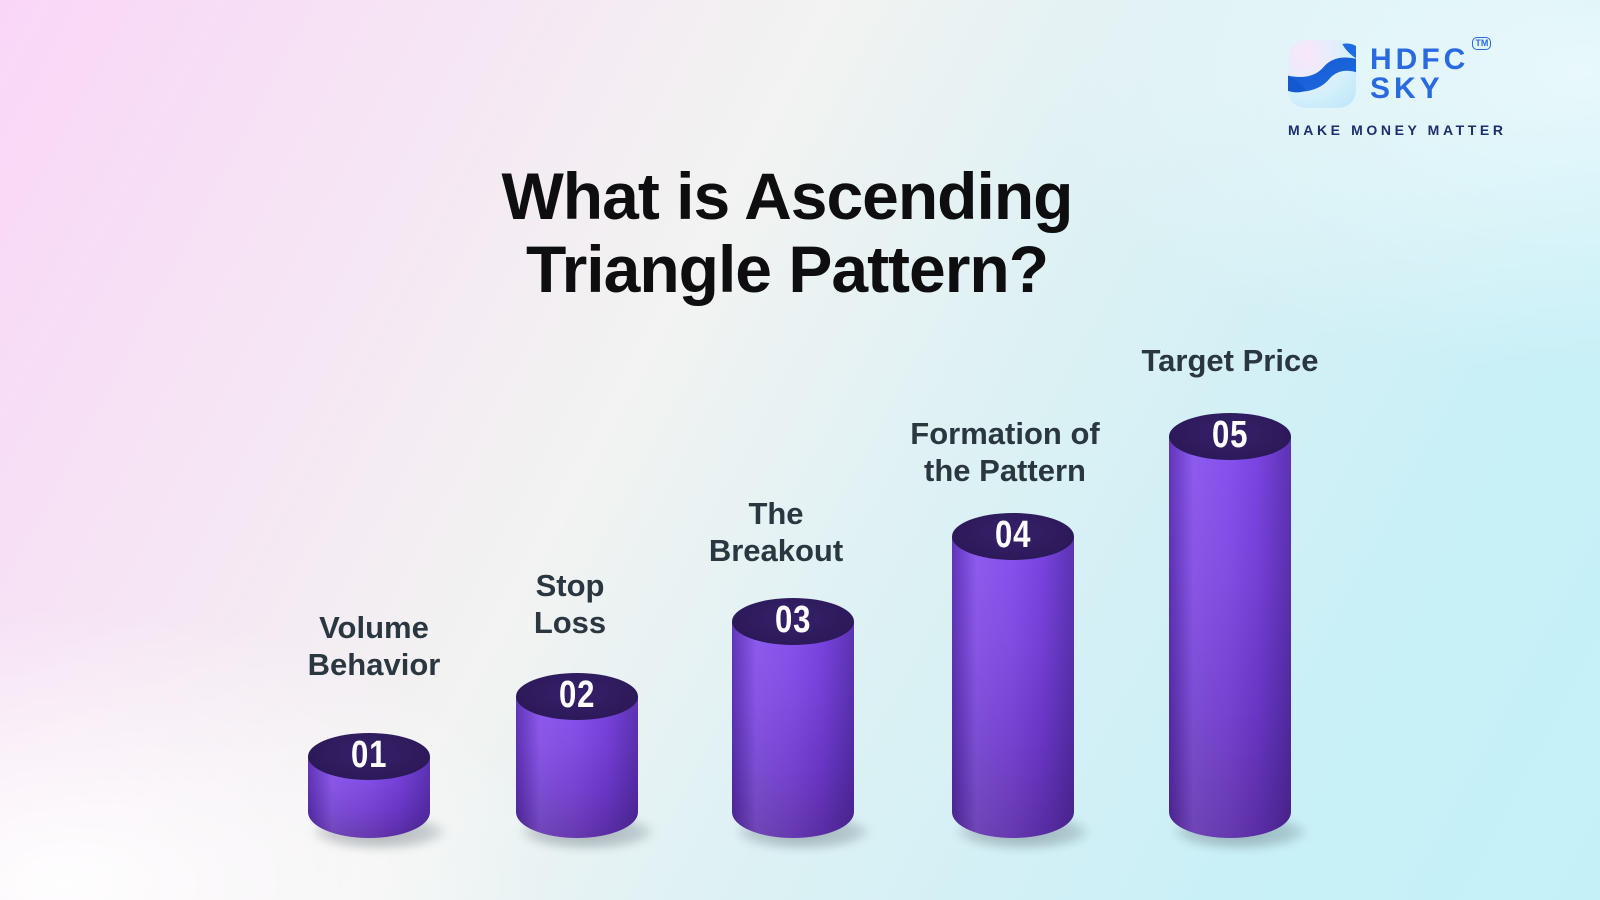 This screenshot has width=1600, height=900. I want to click on step-pillar-2: Stop Loss 02, so click(585, 709).